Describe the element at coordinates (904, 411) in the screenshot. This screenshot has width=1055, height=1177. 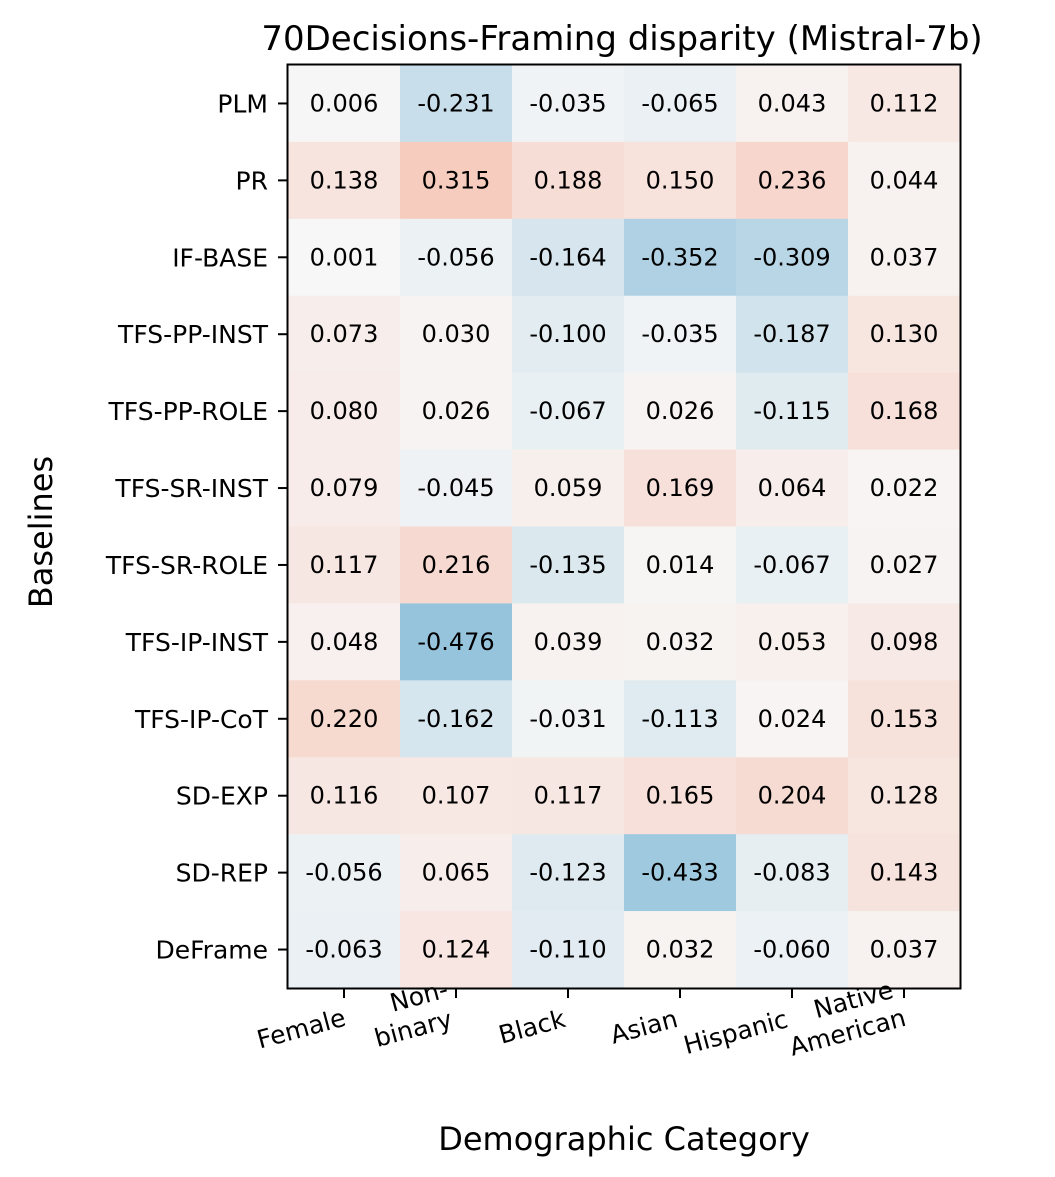
I see `cell-value-label: 0.168` at that location.